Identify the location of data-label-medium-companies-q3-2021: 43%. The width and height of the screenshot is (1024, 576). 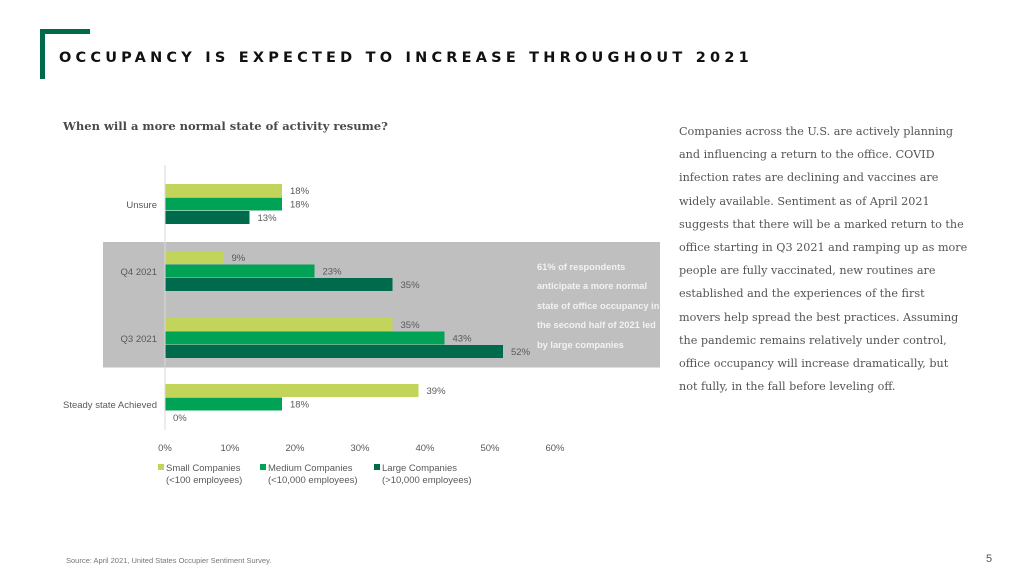
(463, 339).